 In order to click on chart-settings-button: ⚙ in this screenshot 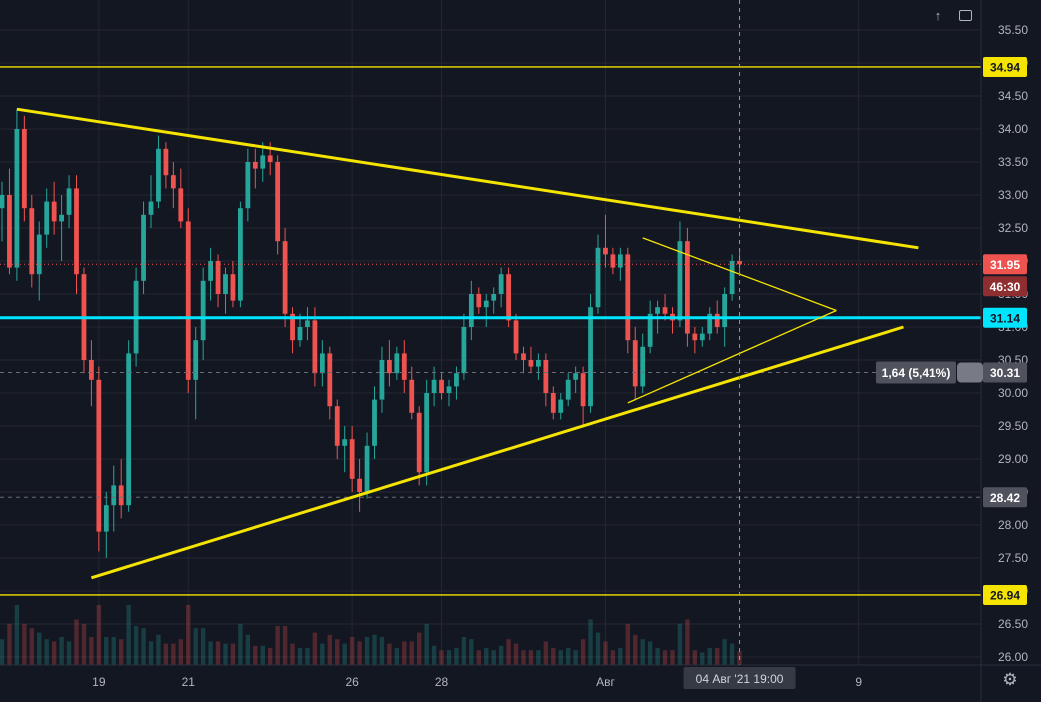, I will do `click(1010, 680)`.